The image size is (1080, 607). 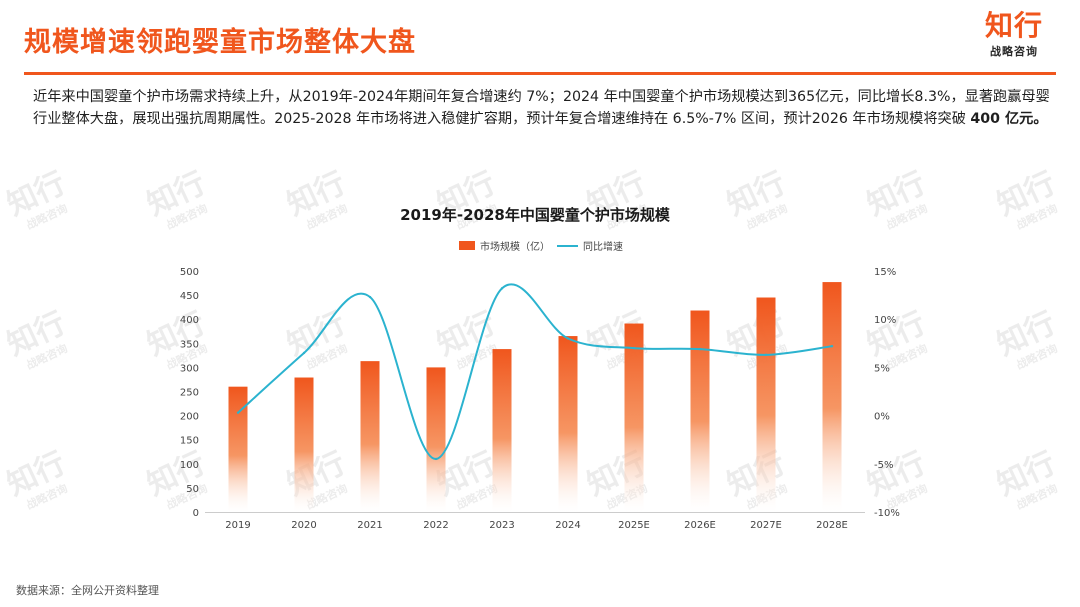 I want to click on bar-2025E, so click(x=634, y=417).